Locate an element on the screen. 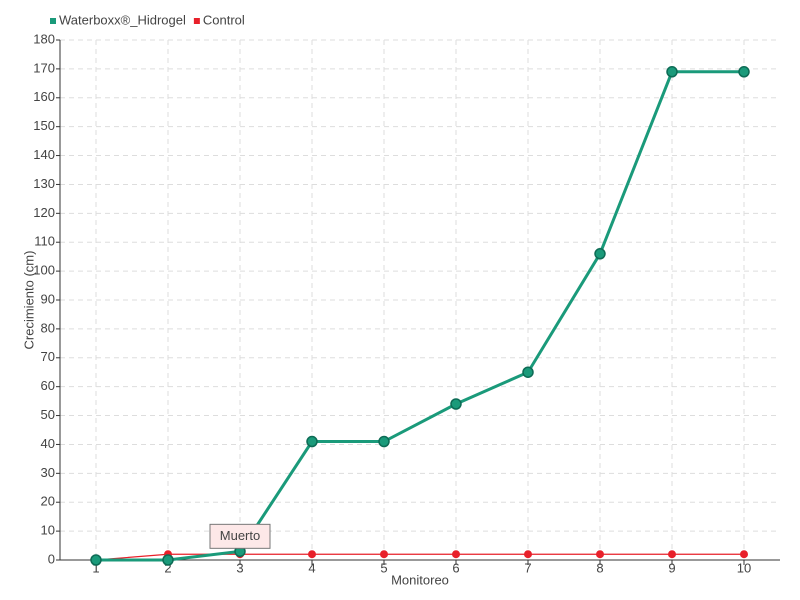 The width and height of the screenshot is (800, 600). x-tick-label: 3 is located at coordinates (239, 567).